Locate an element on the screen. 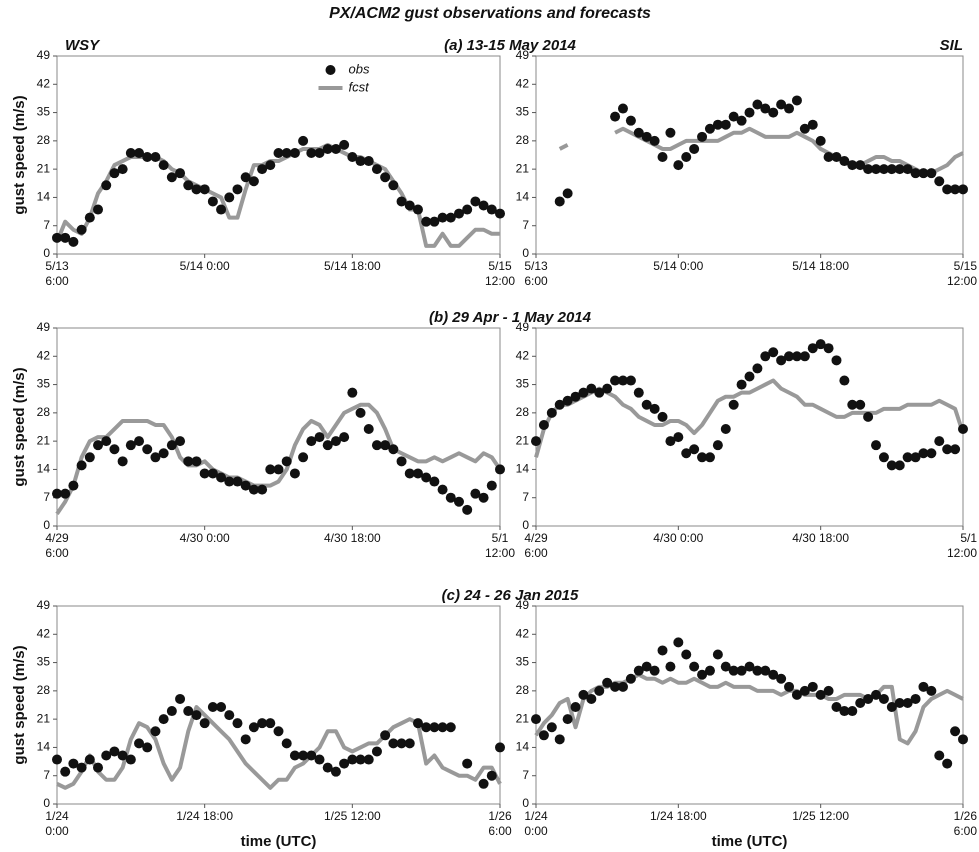 The height and width of the screenshot is (852, 979). x-tick-label: 1/24 18:00 is located at coordinates (204, 816).